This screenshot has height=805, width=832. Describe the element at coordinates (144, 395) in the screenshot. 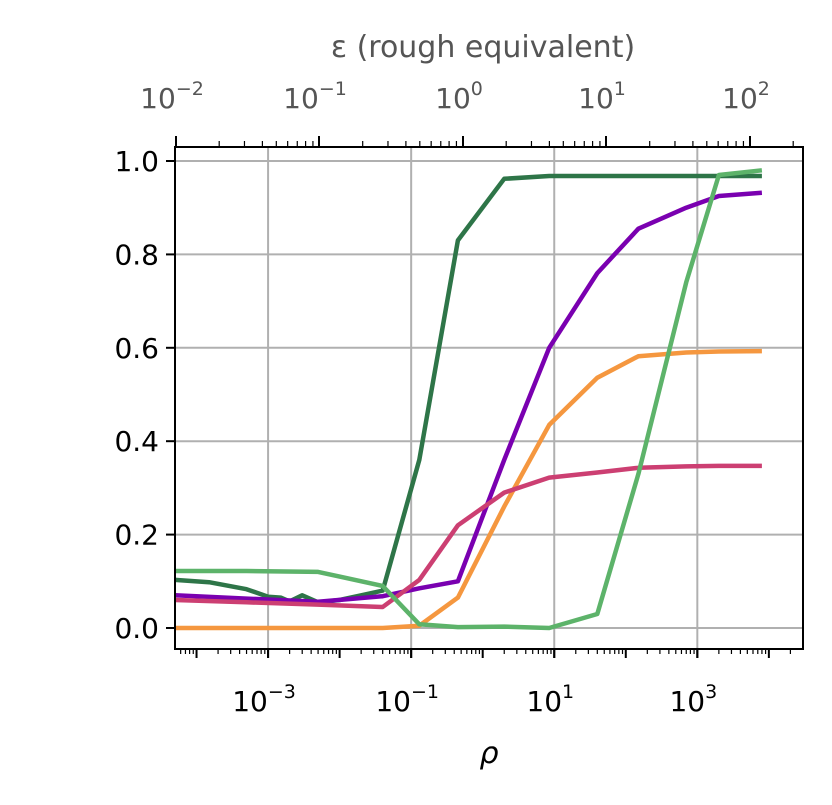

I see `y-axis: 0.0 0.2 0.4 0.6 0.8 1.0` at that location.